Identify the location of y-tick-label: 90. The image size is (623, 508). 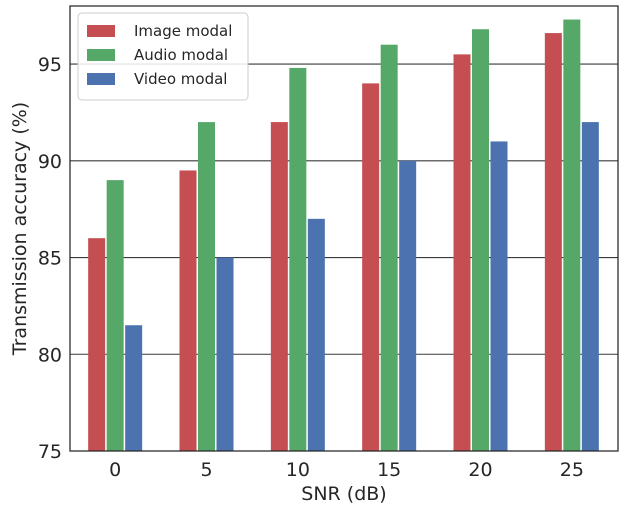
(50, 162).